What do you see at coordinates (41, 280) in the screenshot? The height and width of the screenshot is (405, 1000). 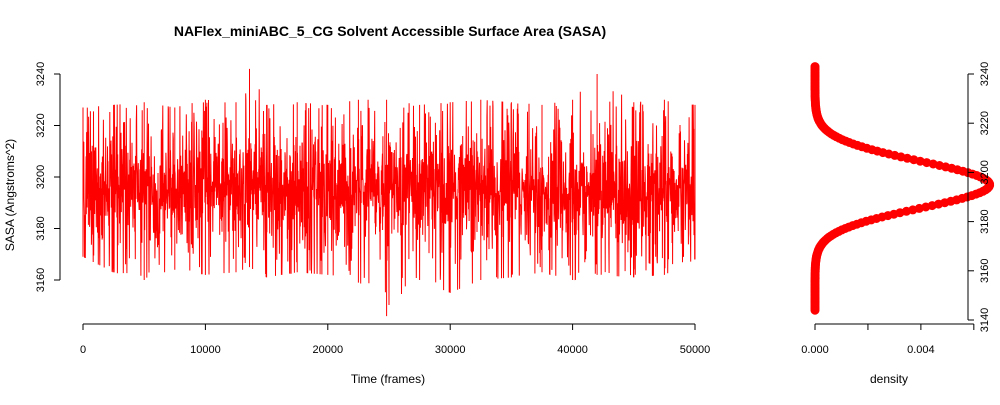 I see `y-tick-label: 3160` at bounding box center [41, 280].